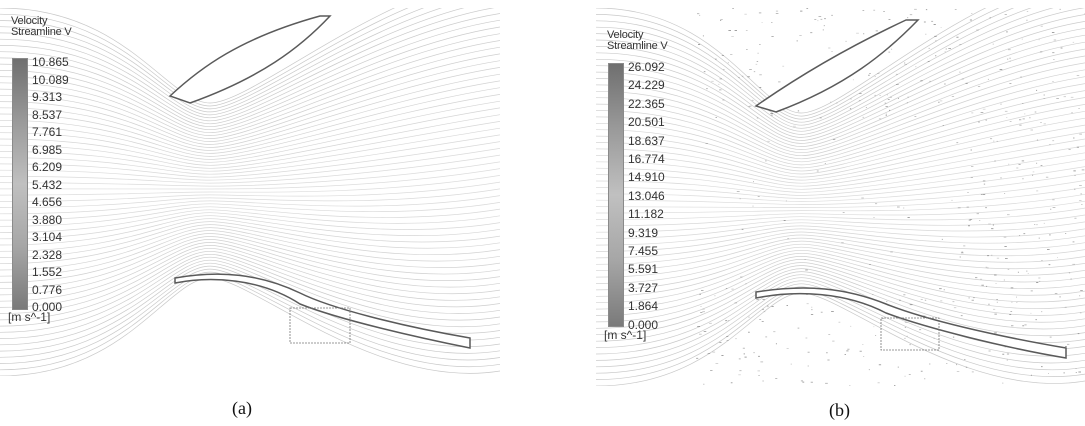 The height and width of the screenshot is (426, 1085). What do you see at coordinates (322, 311) in the screenshot?
I see `lower-wall-a` at bounding box center [322, 311].